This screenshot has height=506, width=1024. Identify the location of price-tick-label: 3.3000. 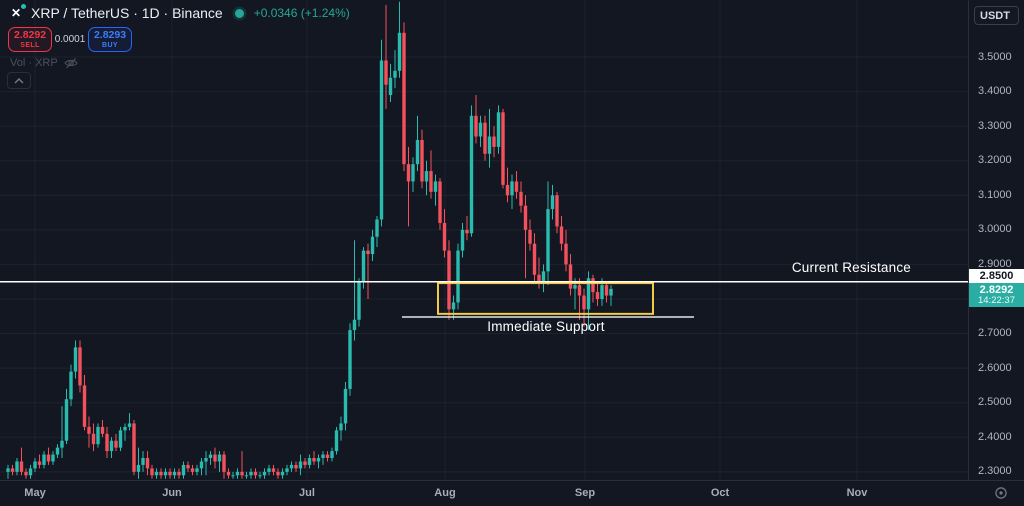
(995, 125).